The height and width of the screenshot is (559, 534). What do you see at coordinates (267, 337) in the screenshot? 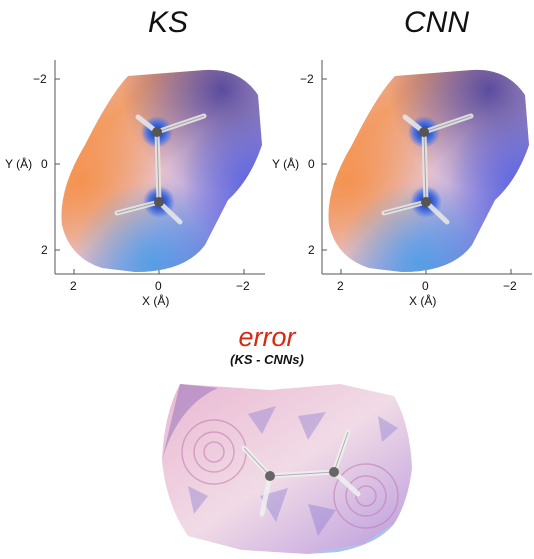
I see `error-title: error` at bounding box center [267, 337].